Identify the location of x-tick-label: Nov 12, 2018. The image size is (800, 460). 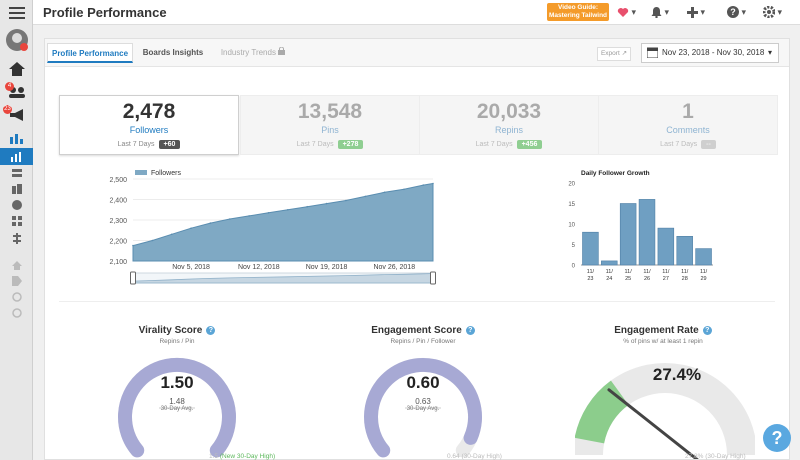
(259, 267).